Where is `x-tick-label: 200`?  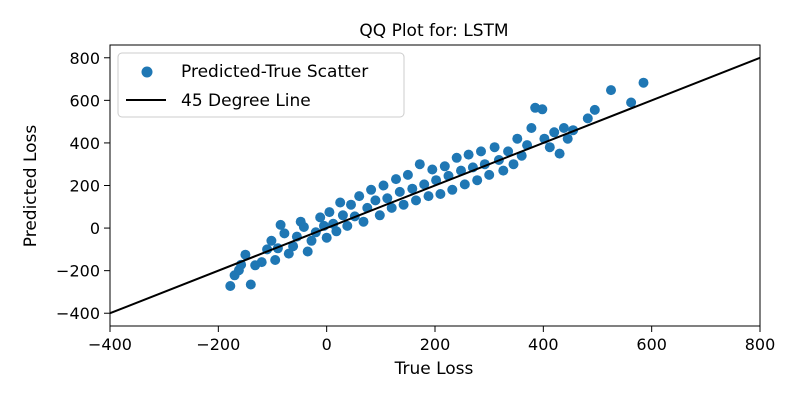
x-tick-label: 200 is located at coordinates (435, 344).